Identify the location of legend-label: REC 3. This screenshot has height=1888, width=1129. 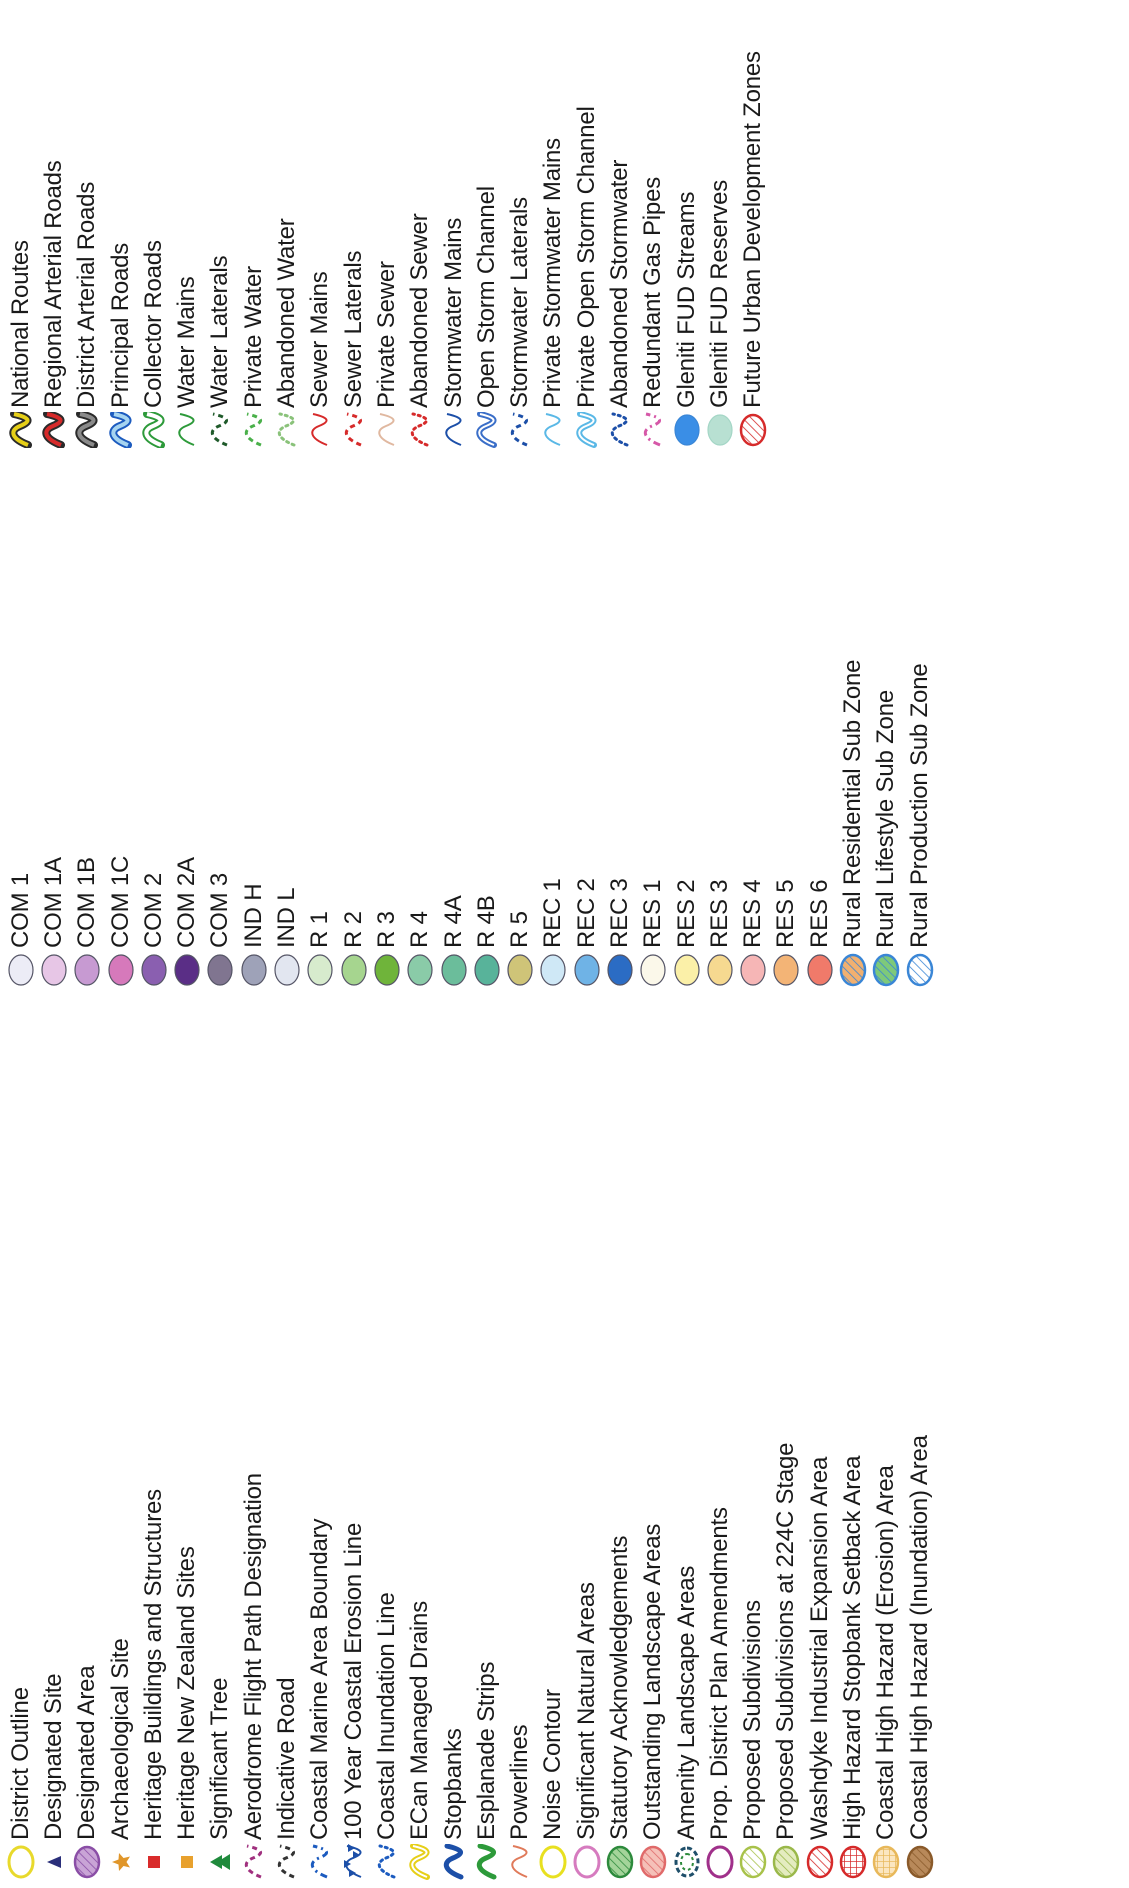
(619, 913).